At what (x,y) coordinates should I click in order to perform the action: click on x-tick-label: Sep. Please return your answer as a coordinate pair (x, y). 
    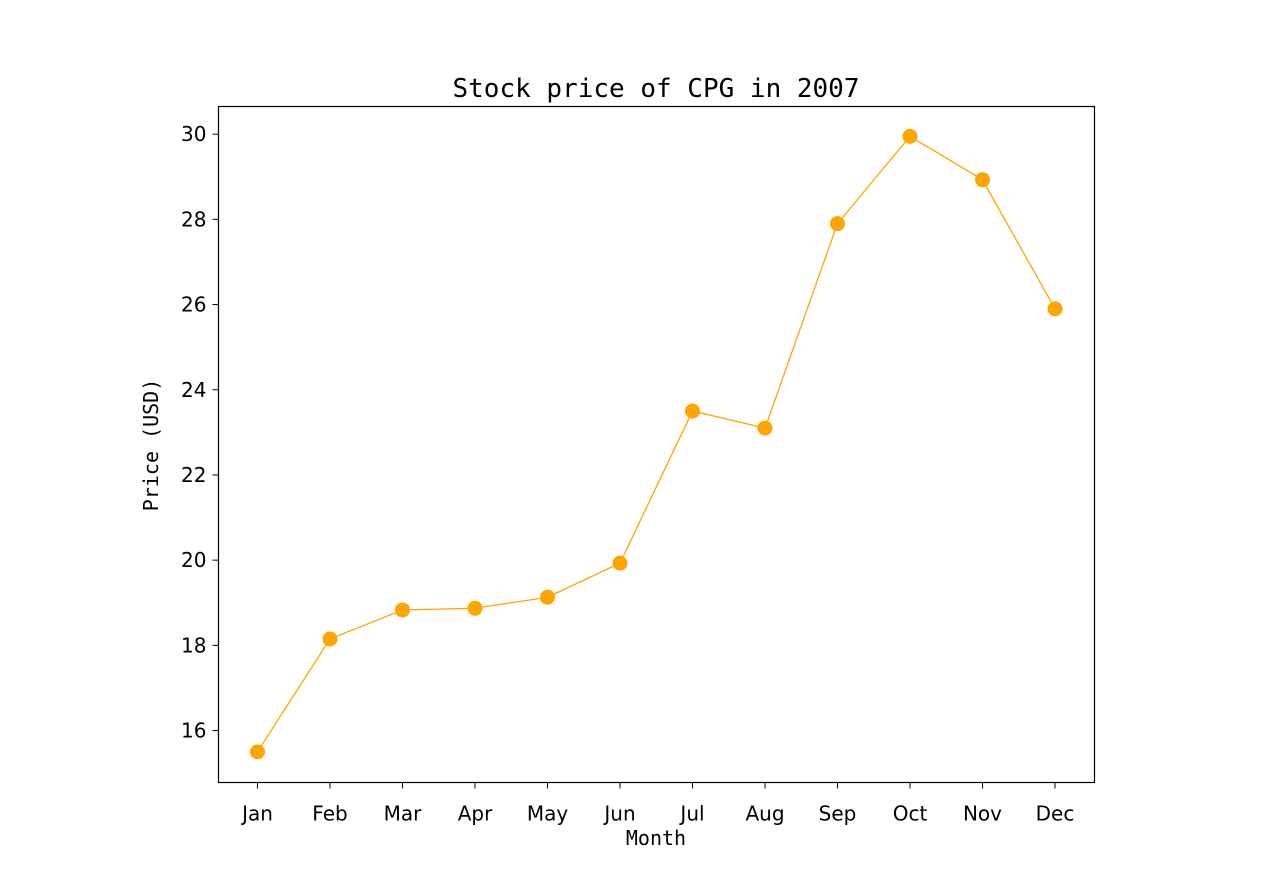
    Looking at the image, I should click on (838, 814).